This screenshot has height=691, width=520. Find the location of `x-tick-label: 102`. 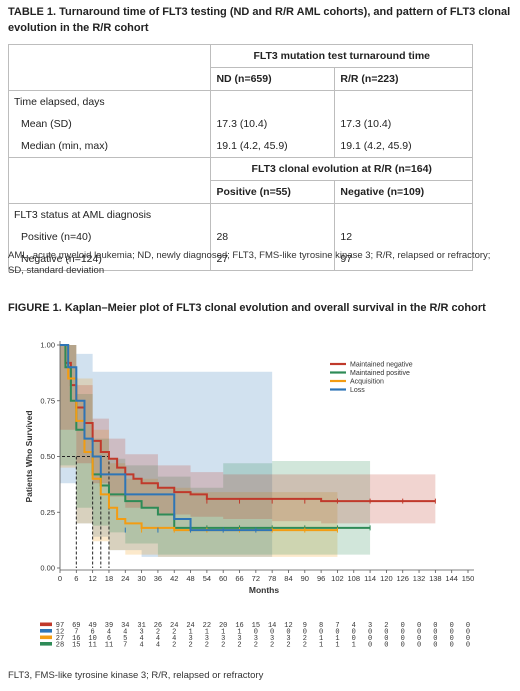

x-tick-label: 102 is located at coordinates (337, 578).